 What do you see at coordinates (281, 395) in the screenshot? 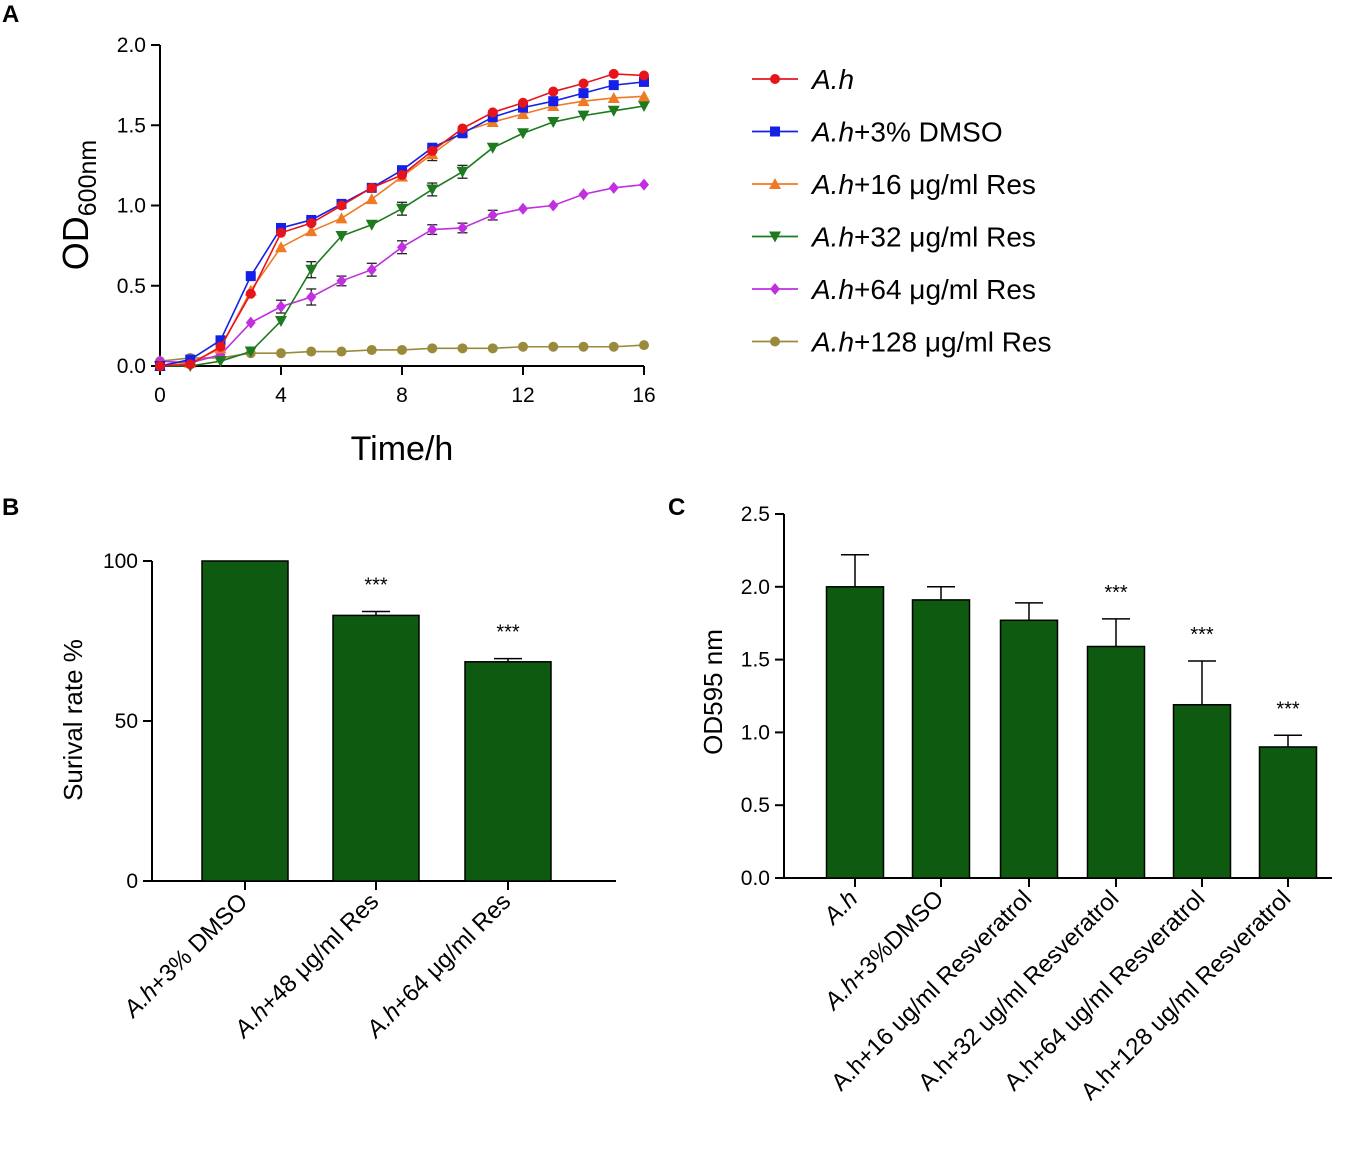
I see `x-tick-label: 4` at bounding box center [281, 395].